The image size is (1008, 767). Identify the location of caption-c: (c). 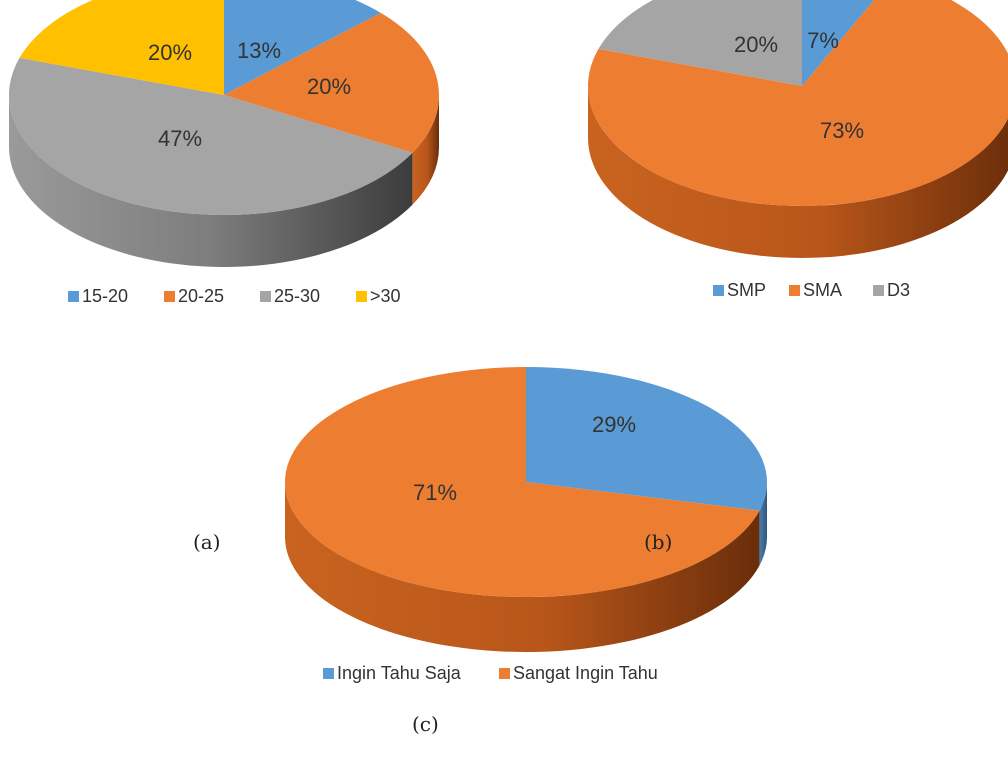
(425, 724).